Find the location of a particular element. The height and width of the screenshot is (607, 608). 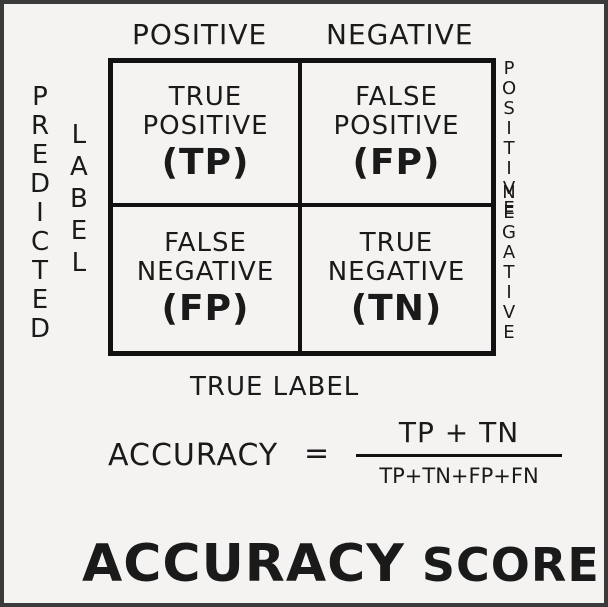

cell-fp-line2: POSITIVE is located at coordinates (396, 125).